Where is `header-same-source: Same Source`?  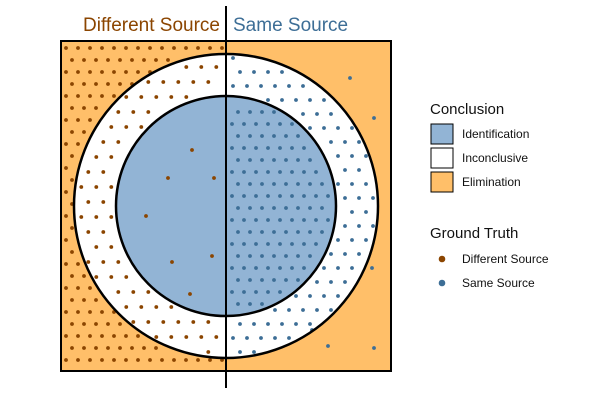
header-same-source: Same Source is located at coordinates (290, 25).